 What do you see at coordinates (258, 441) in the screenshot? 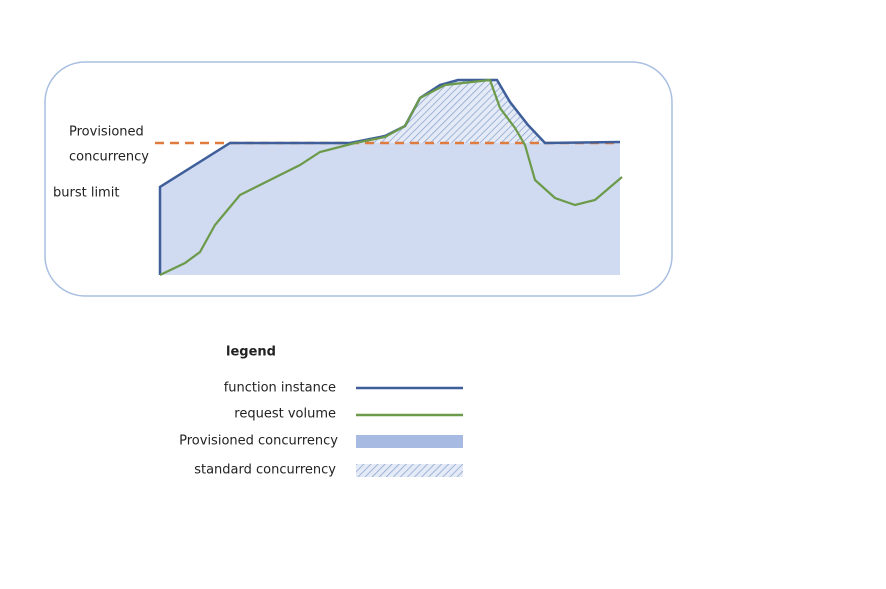
I see `legend-label: Provisioned concurrency` at bounding box center [258, 441].